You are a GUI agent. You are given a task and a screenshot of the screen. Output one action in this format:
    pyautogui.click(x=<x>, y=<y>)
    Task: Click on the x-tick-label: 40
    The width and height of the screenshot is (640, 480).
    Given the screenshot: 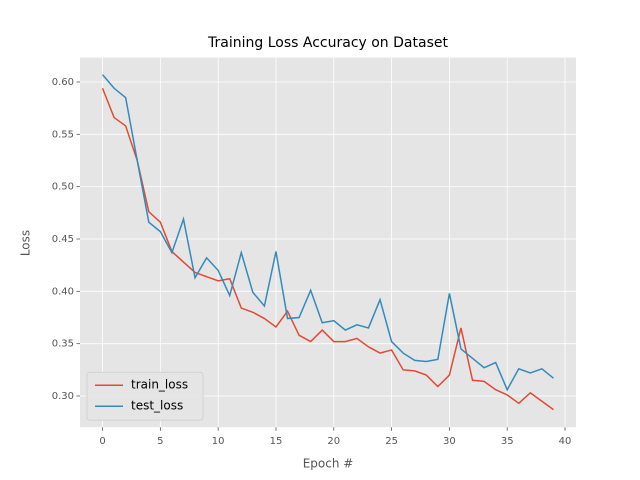 What is the action you would take?
    pyautogui.click(x=565, y=441)
    